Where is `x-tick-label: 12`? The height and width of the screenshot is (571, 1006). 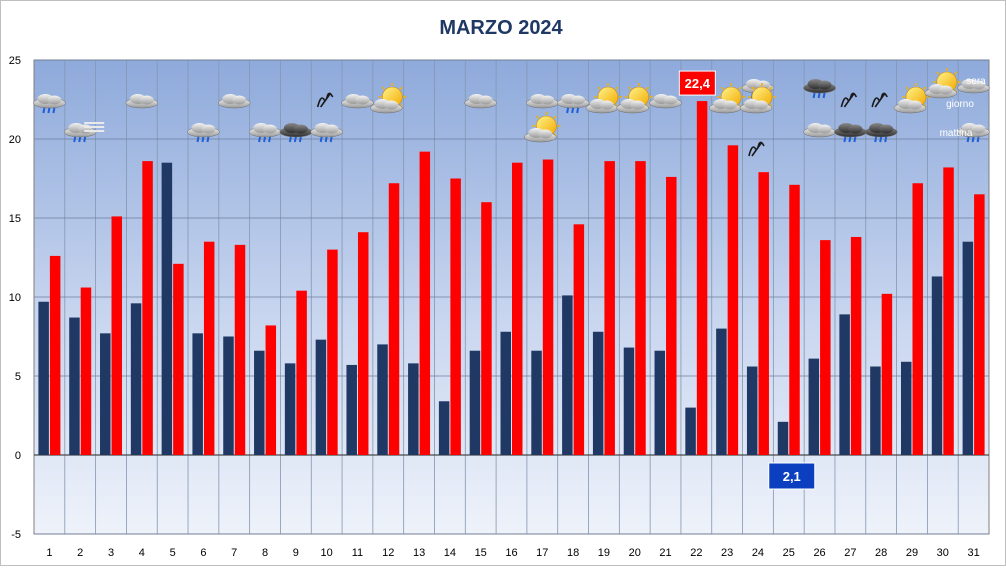 x-tick-label: 12 is located at coordinates (388, 553).